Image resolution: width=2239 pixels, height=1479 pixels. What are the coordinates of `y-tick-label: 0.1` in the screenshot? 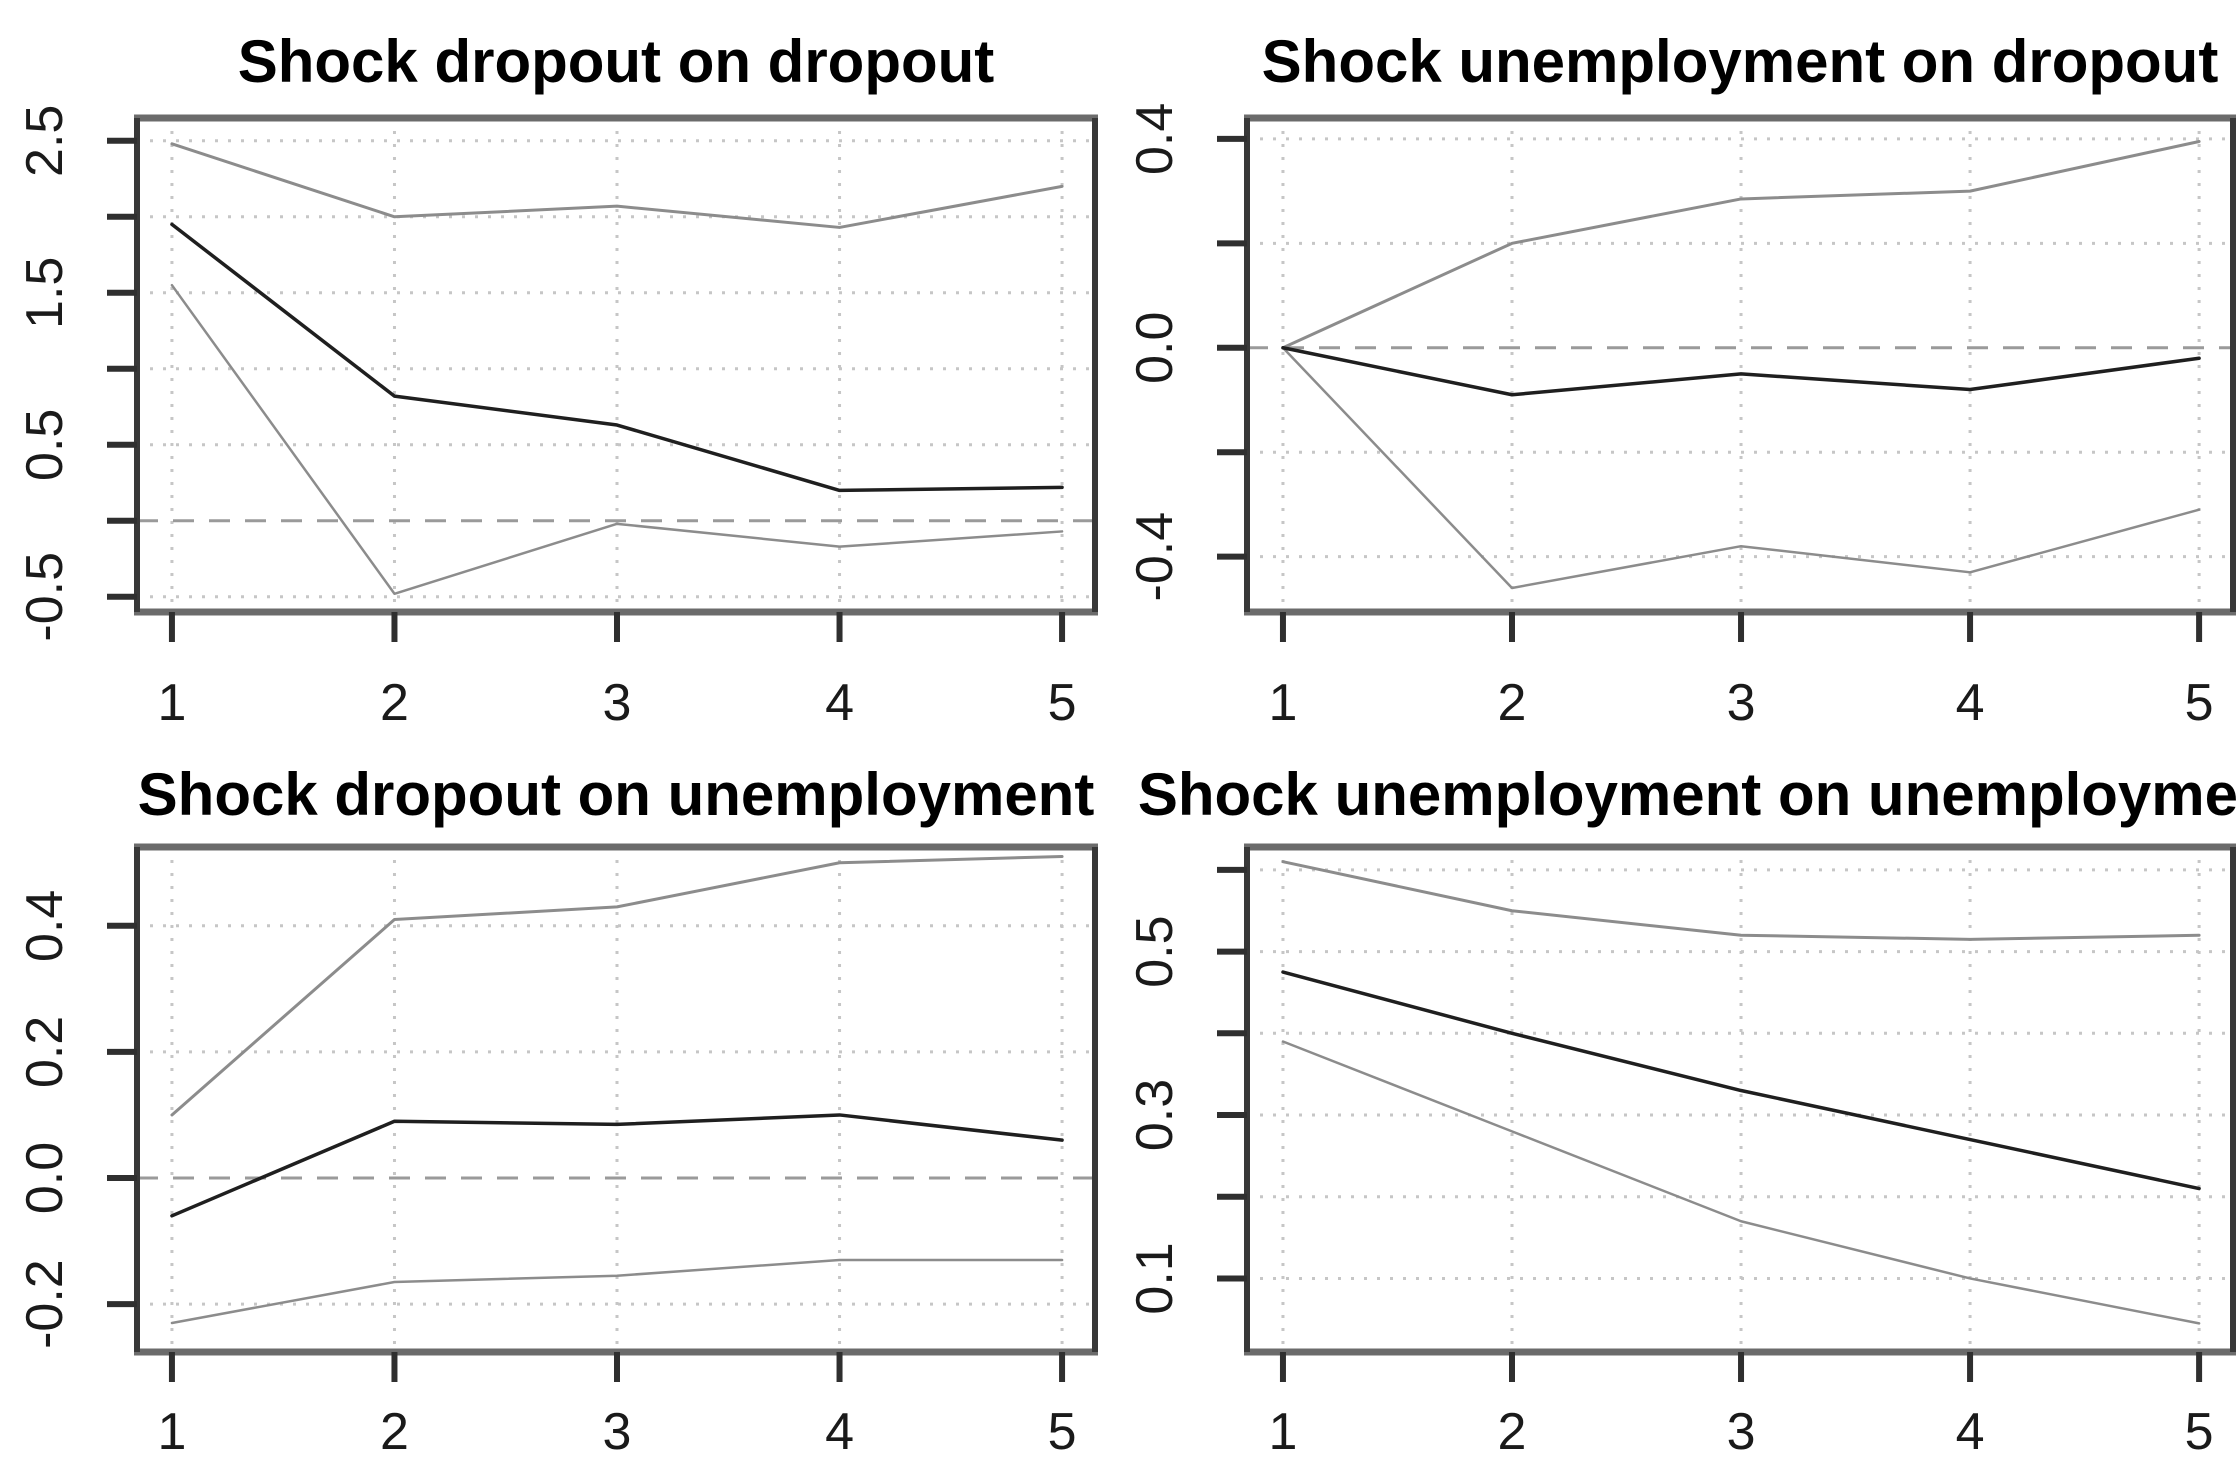 It's located at (1155, 1278).